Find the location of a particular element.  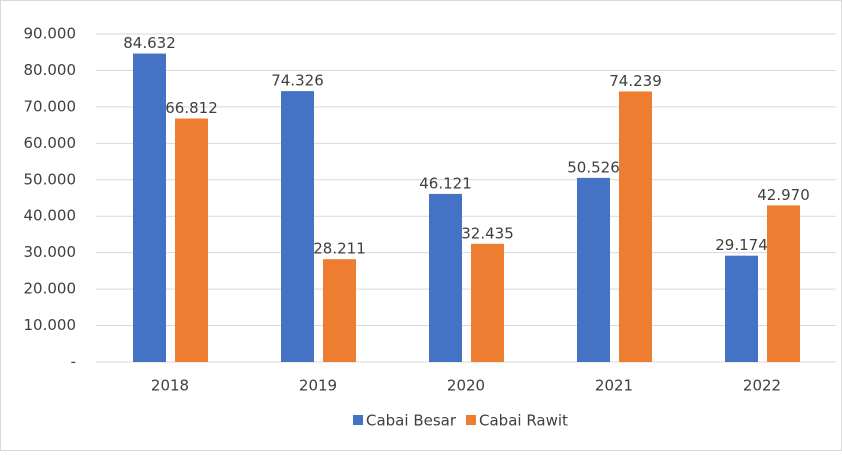

y-tick-label: 30.000 is located at coordinates (50, 252).